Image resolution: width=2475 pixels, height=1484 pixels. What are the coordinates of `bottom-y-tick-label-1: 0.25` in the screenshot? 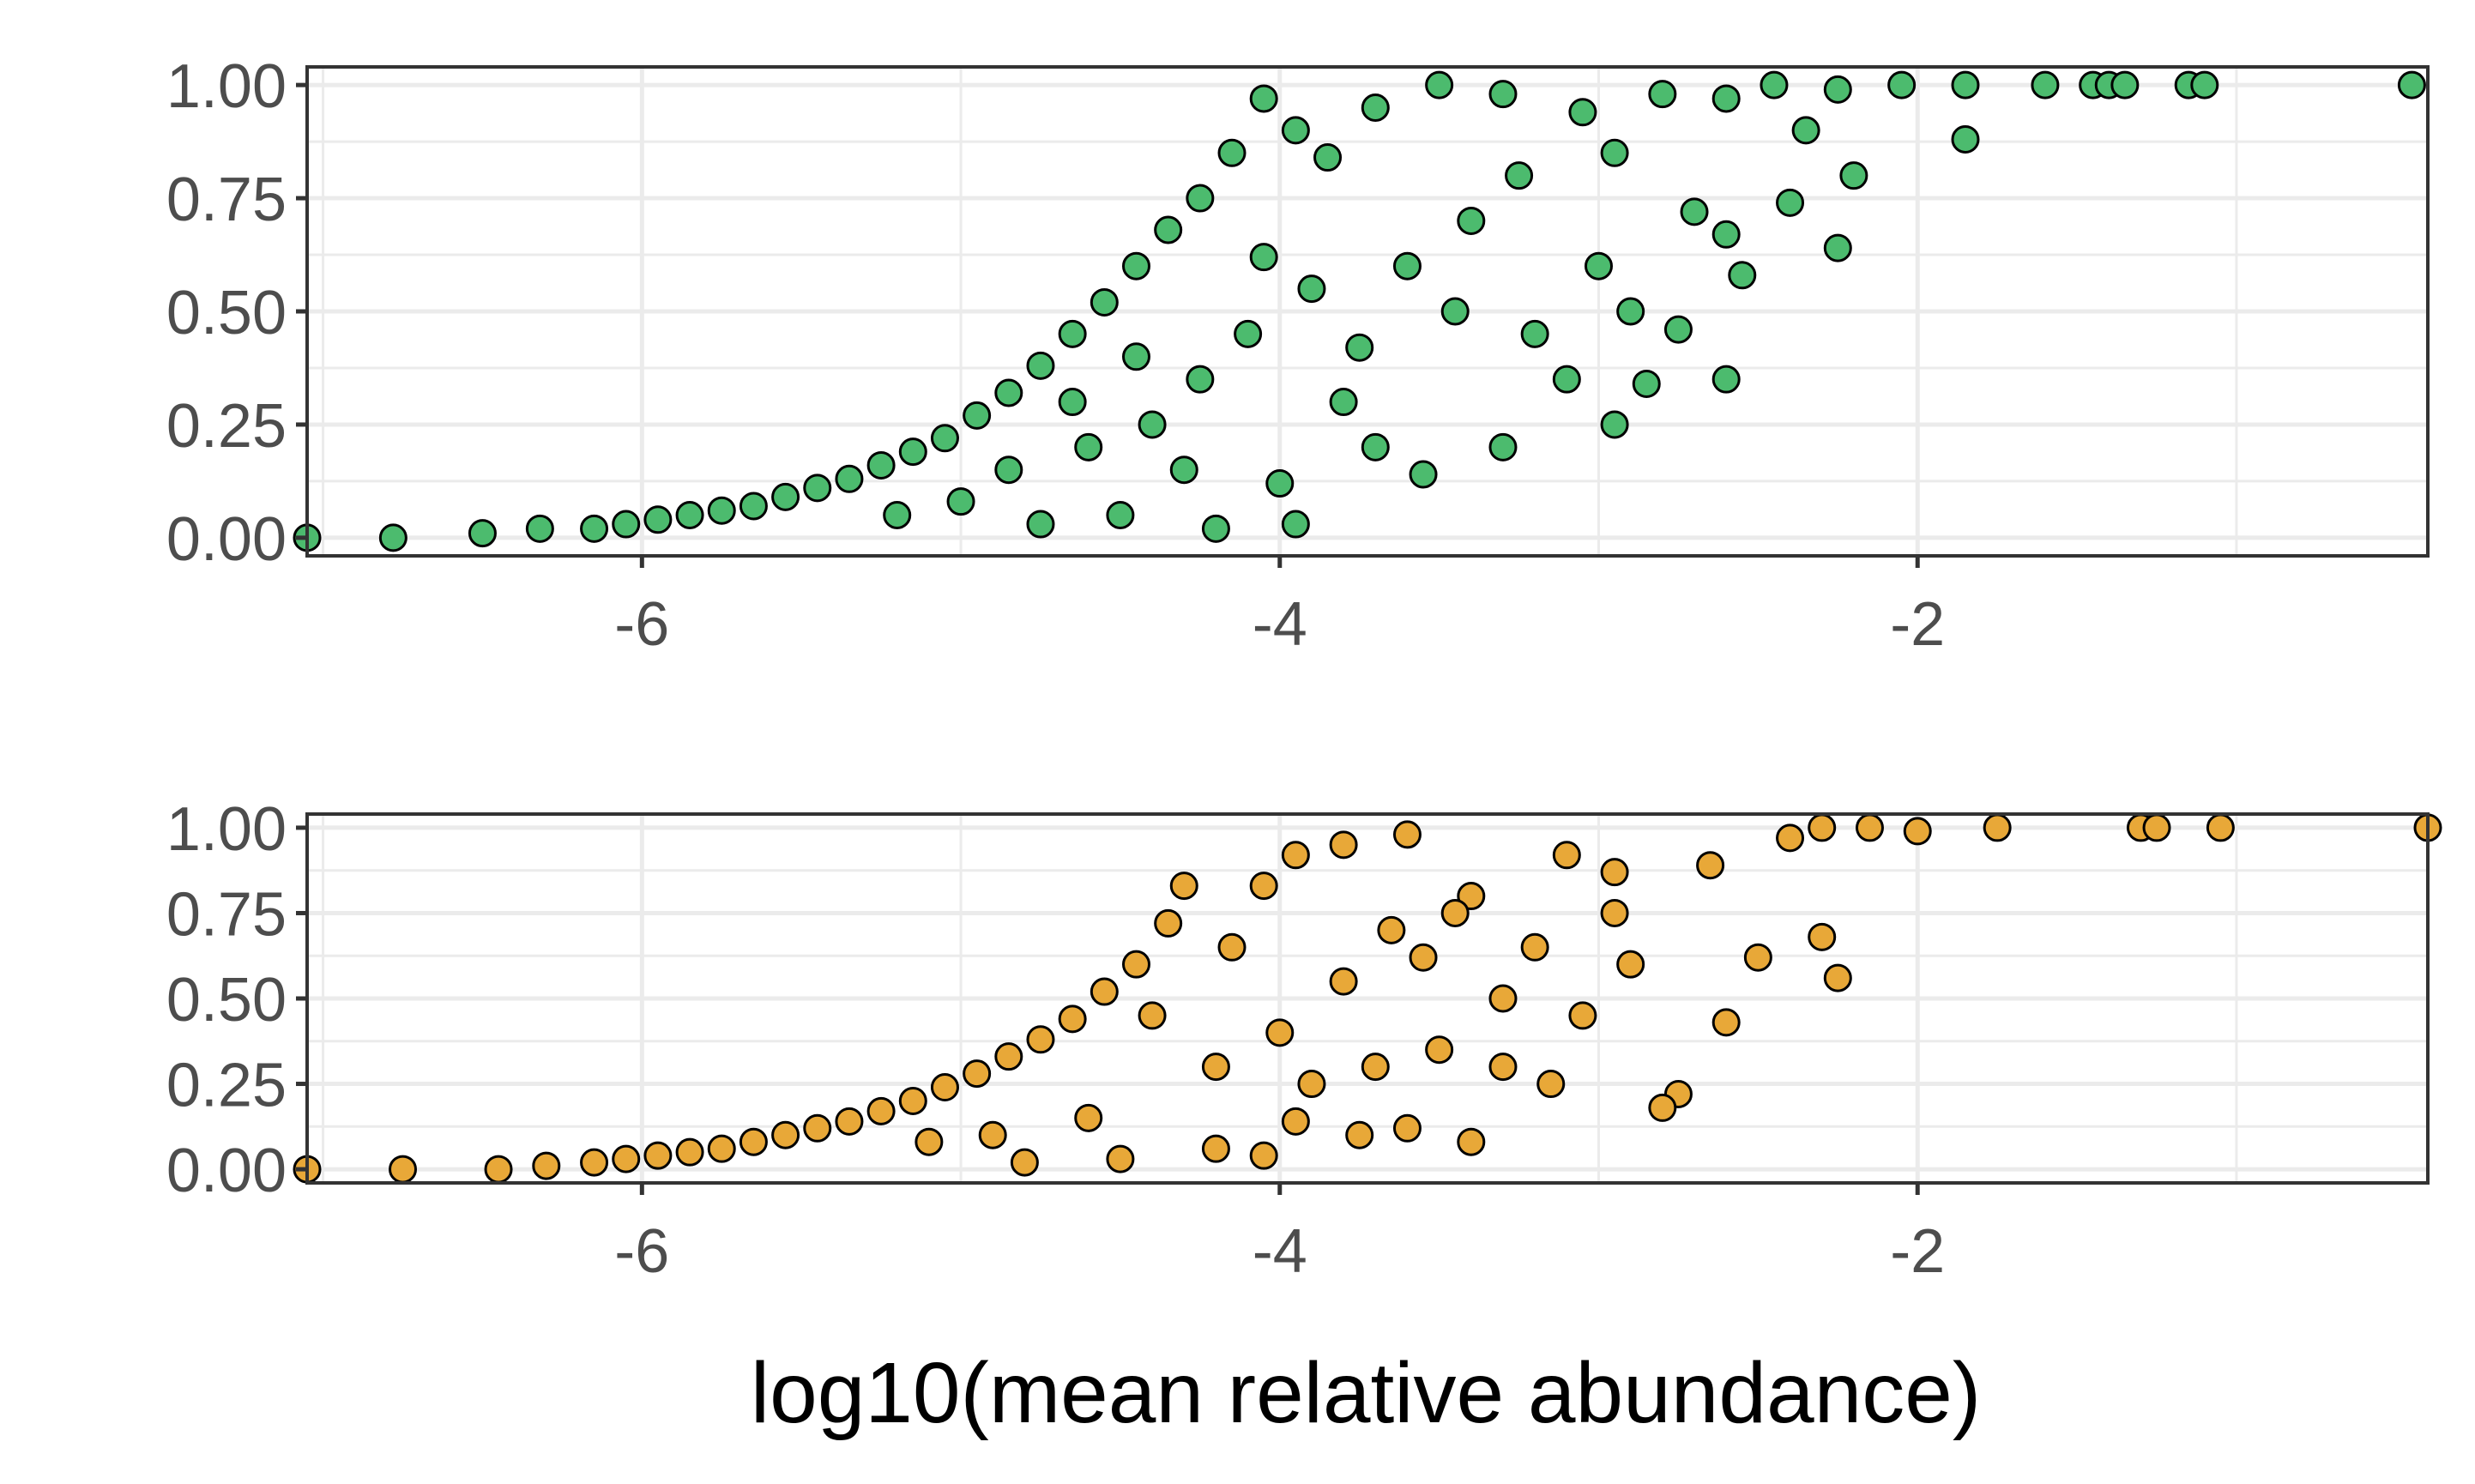 It's located at (226, 1086).